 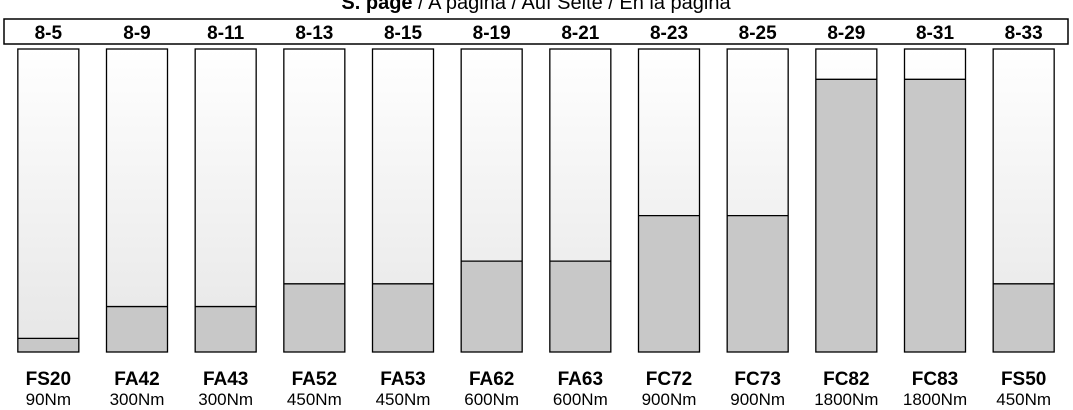 What do you see at coordinates (758, 33) in the screenshot?
I see `page-number-label: 8-25` at bounding box center [758, 33].